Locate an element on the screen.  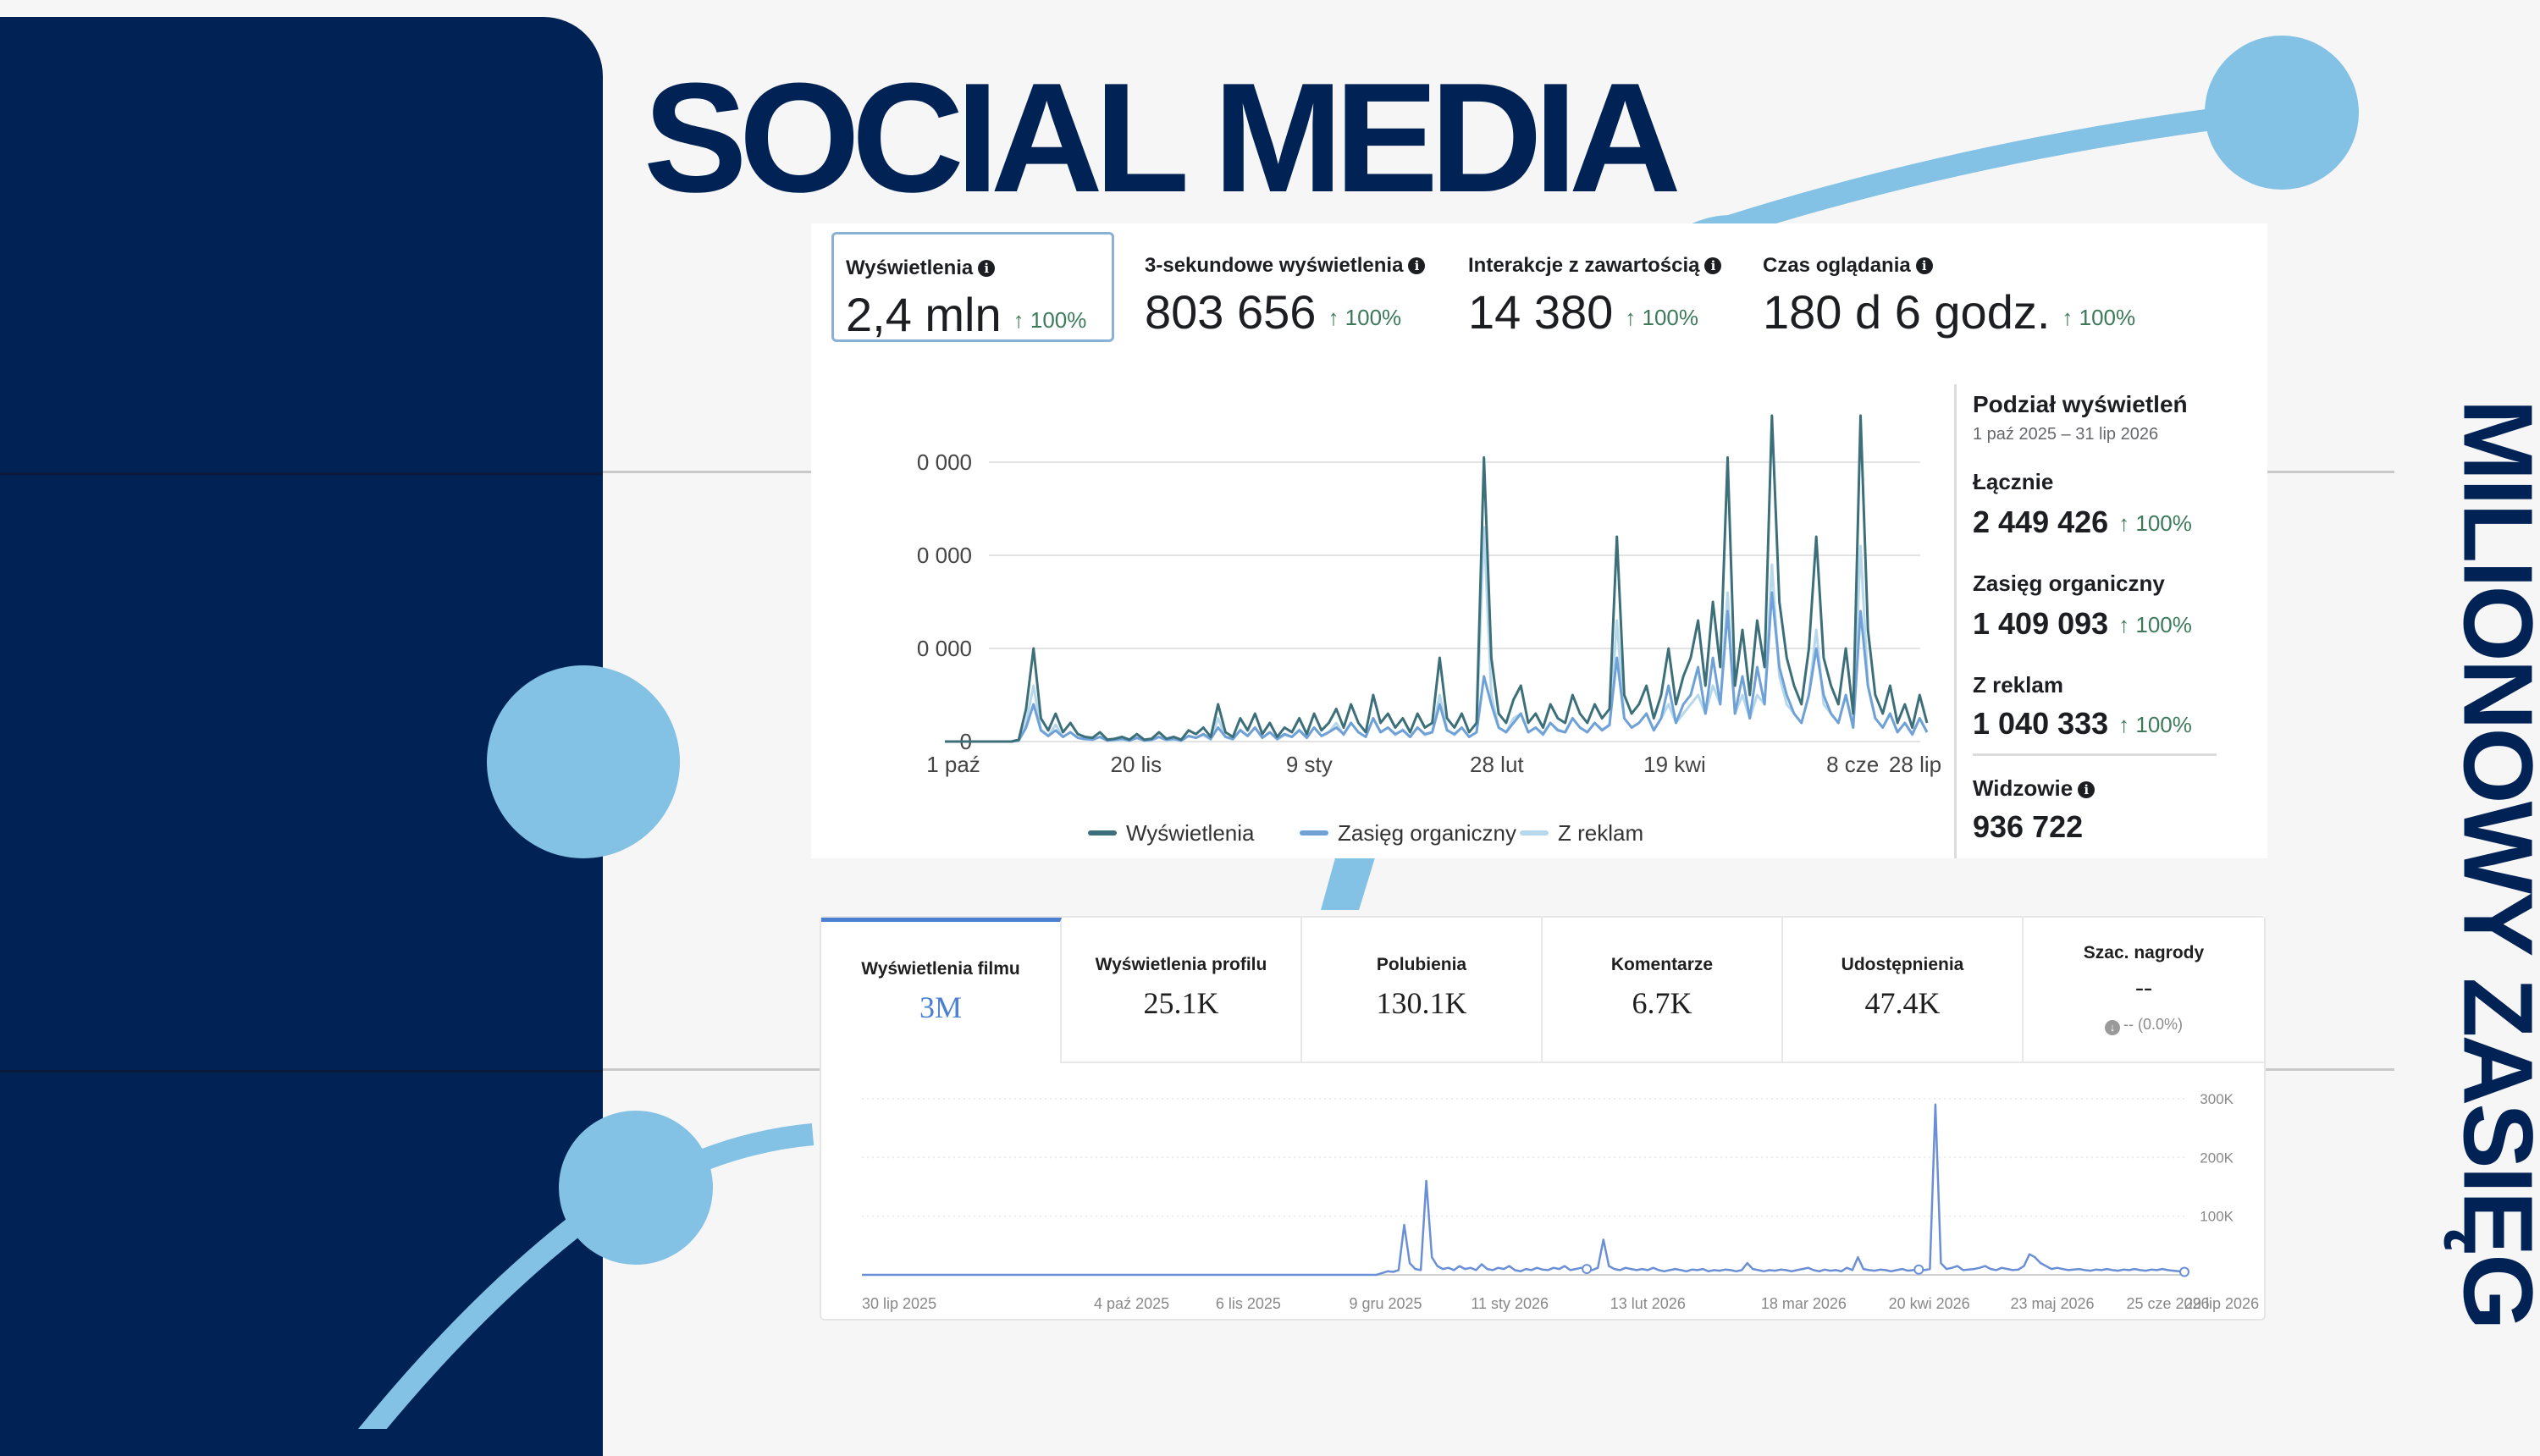
breakdown-date-range: 1 paź 2025 – 31 lip 2026 is located at coordinates (2066, 434).